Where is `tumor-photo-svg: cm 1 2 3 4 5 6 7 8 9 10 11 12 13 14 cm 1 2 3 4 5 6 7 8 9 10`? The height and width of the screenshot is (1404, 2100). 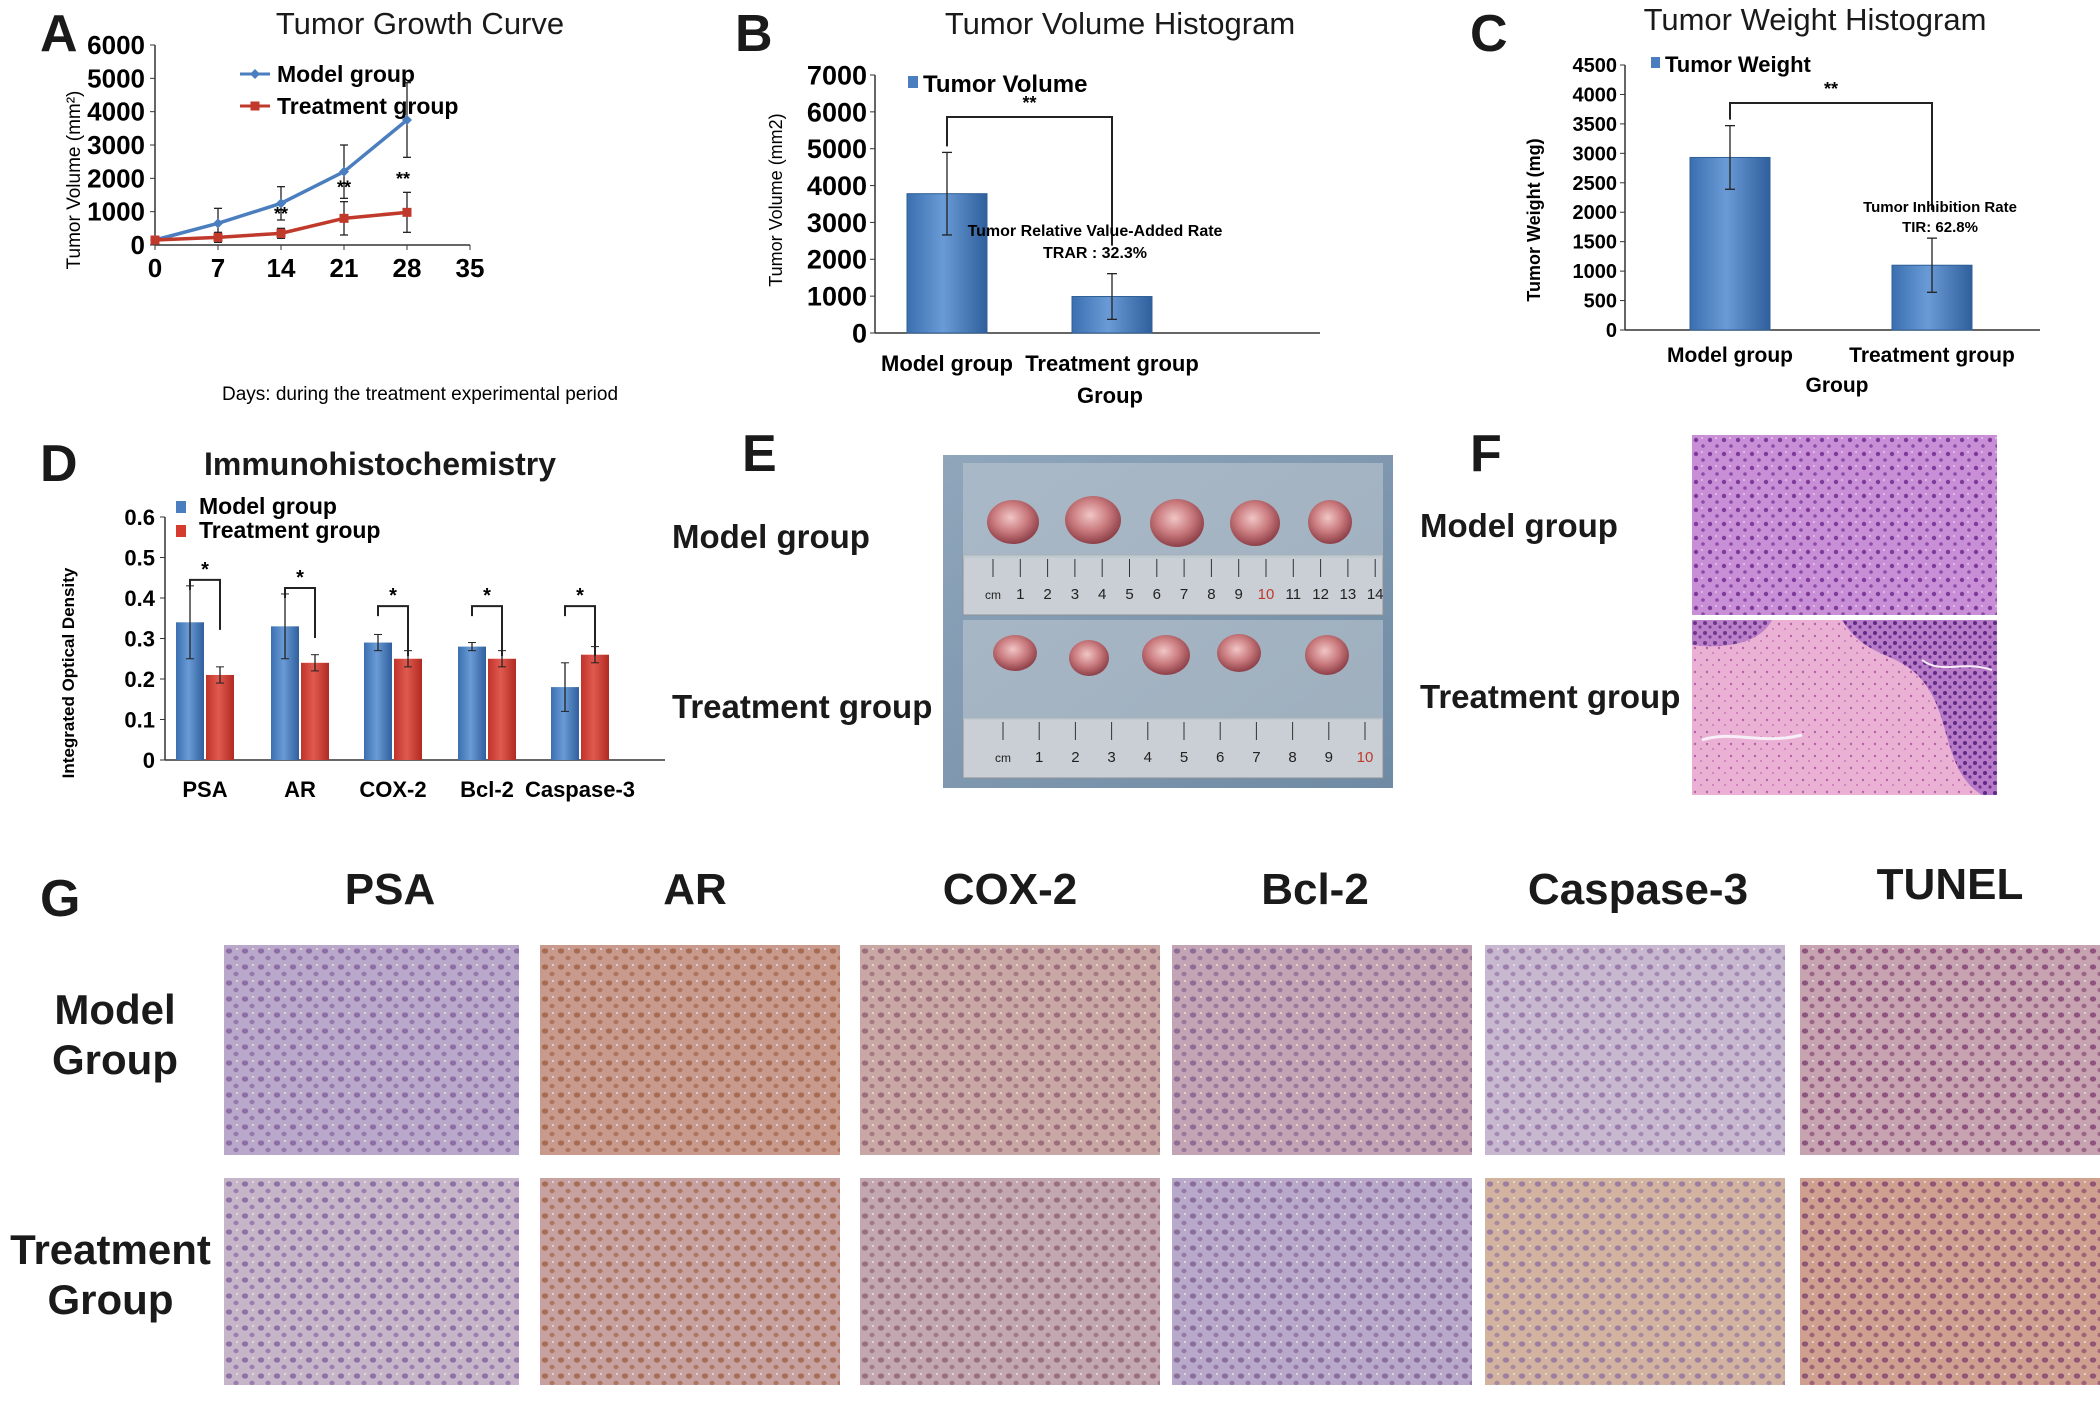
tumor-photo-svg: cm 1 2 3 4 5 6 7 8 9 10 11 12 13 14 cm 1 2 3 4 5 6 7 8 9 10 is located at coordinates (1168, 621).